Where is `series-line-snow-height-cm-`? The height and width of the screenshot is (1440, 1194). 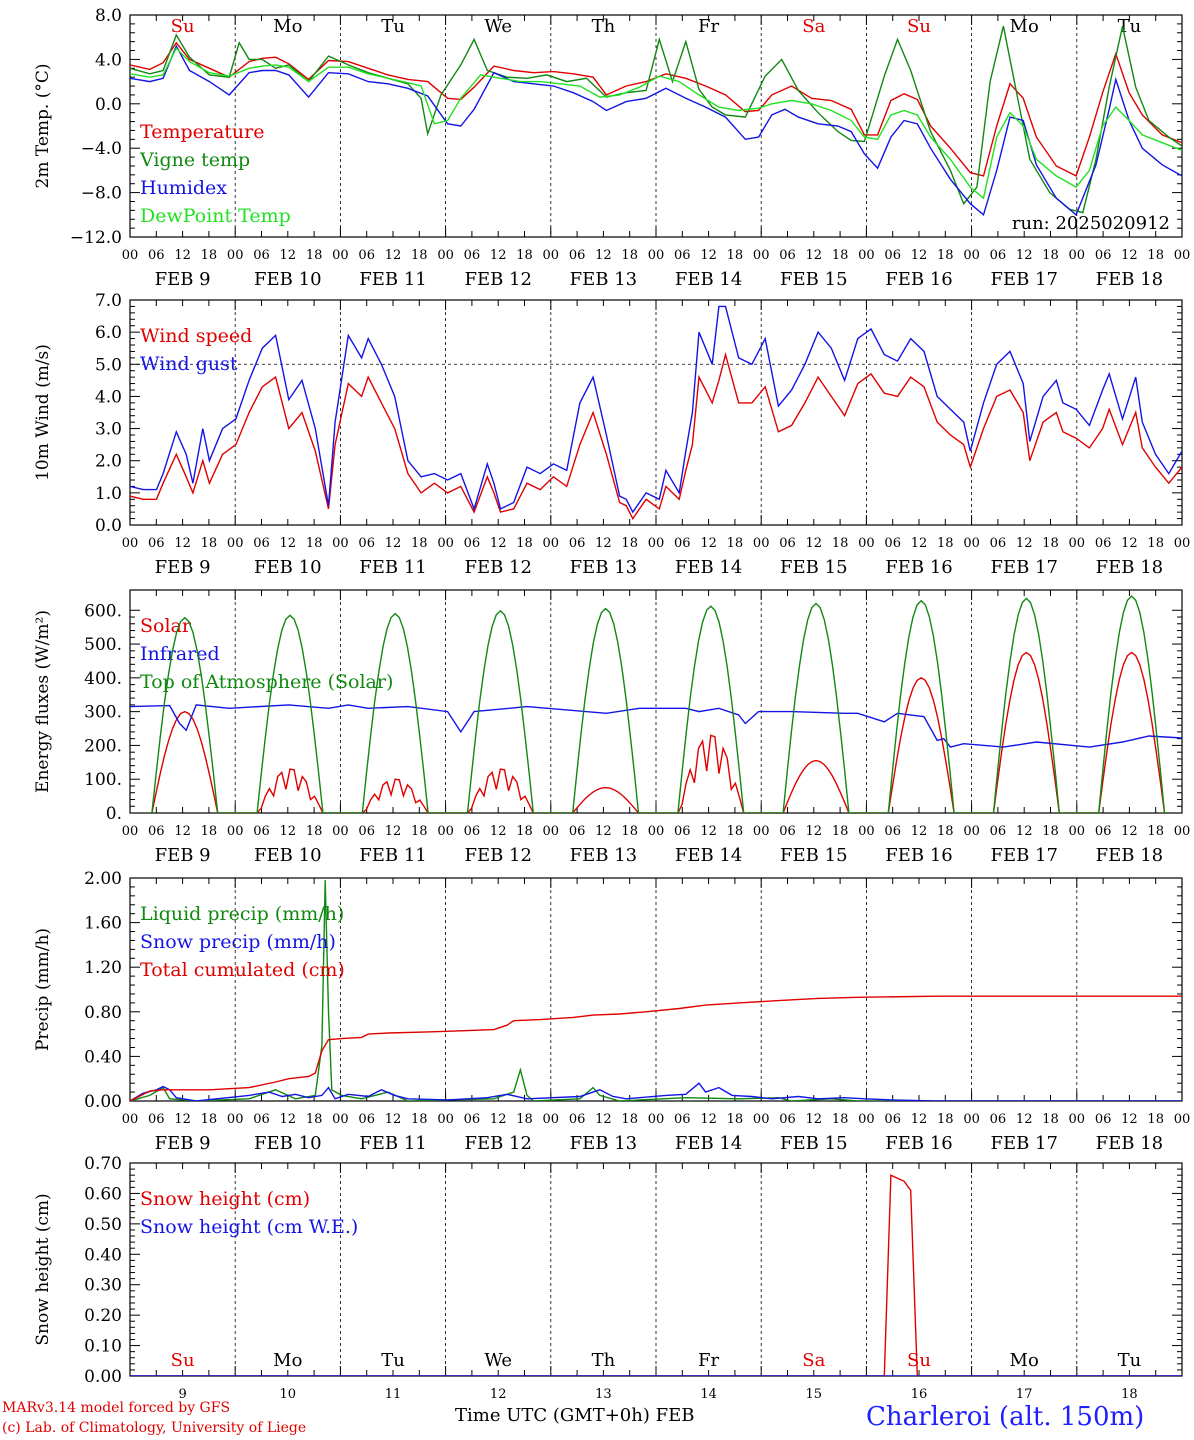
series-line-snow-height-cm- is located at coordinates (656, 1275).